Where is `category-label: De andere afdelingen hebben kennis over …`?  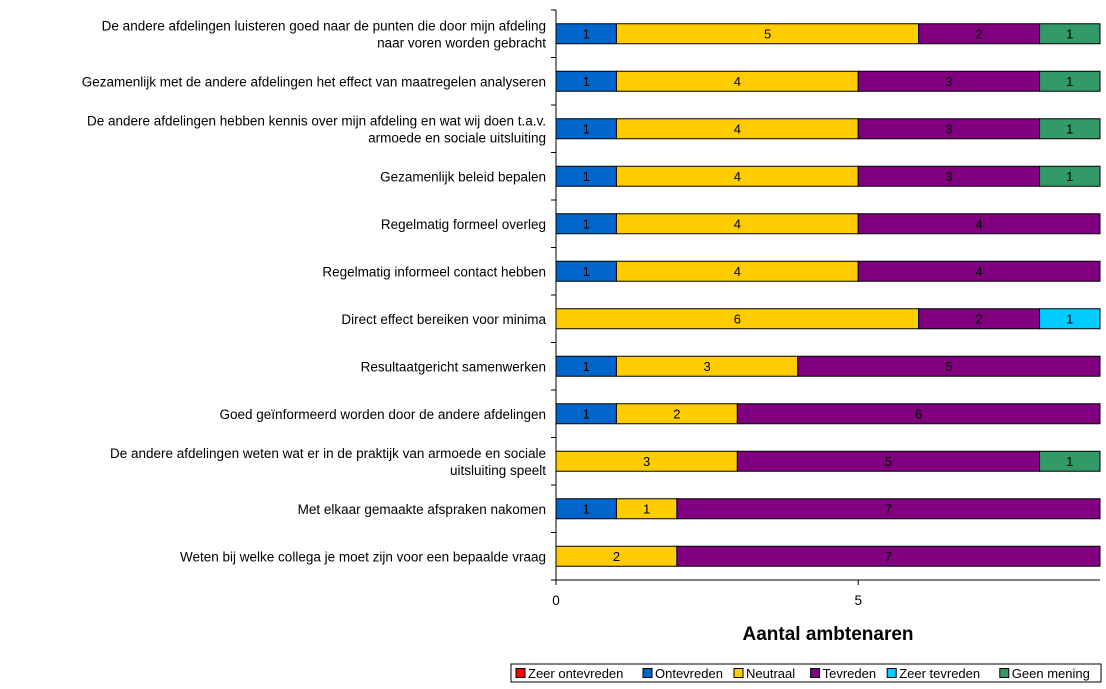 category-label: De andere afdelingen hebben kennis over … is located at coordinates (316, 120).